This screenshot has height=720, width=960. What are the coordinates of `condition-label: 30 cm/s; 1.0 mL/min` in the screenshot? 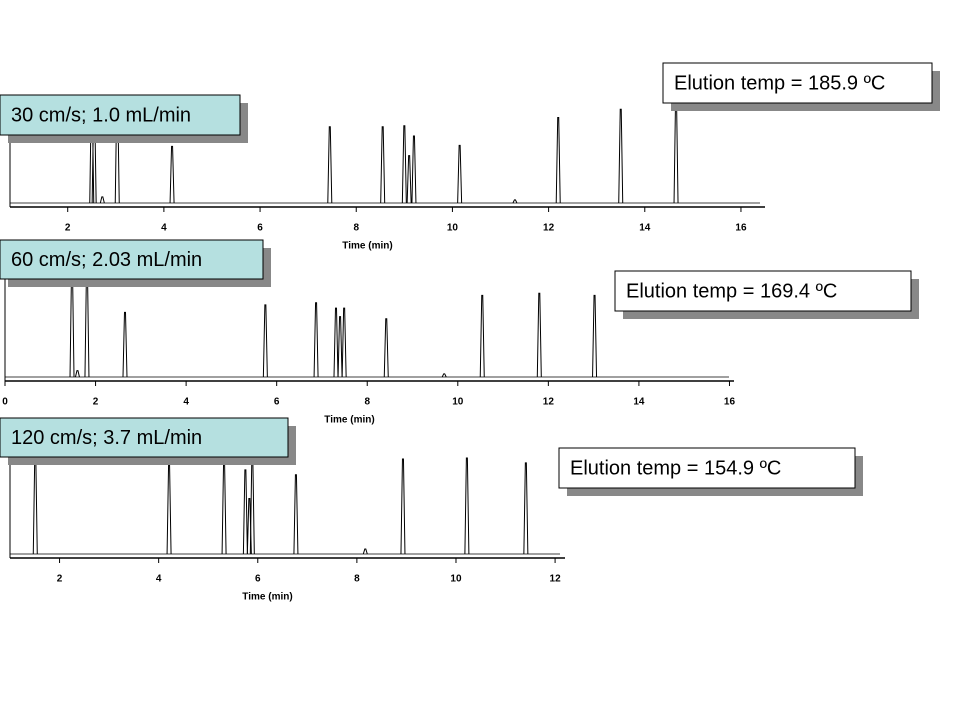 It's located at (101, 115).